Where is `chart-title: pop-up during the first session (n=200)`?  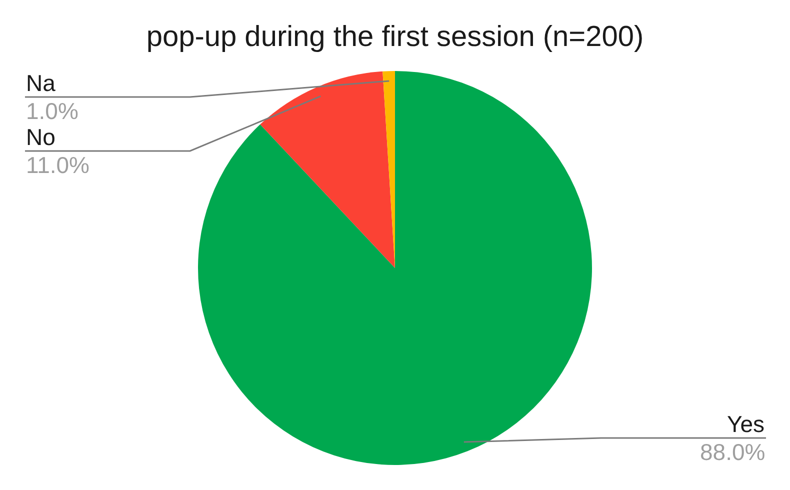
chart-title: pop-up during the first session (n=200) is located at coordinates (395, 37).